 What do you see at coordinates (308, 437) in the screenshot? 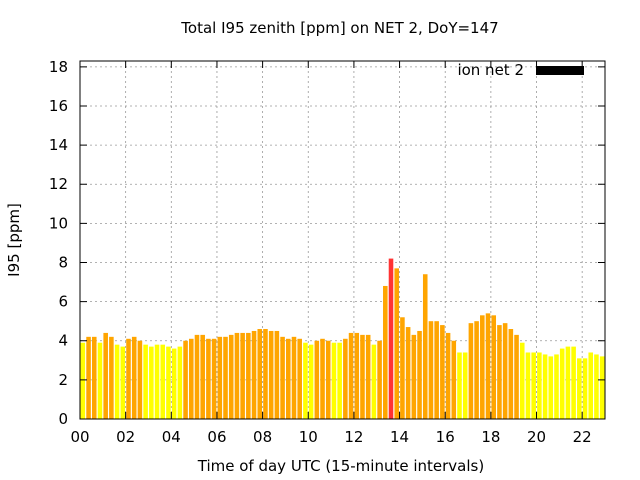
I see `x-tick-label: 10` at bounding box center [308, 437].